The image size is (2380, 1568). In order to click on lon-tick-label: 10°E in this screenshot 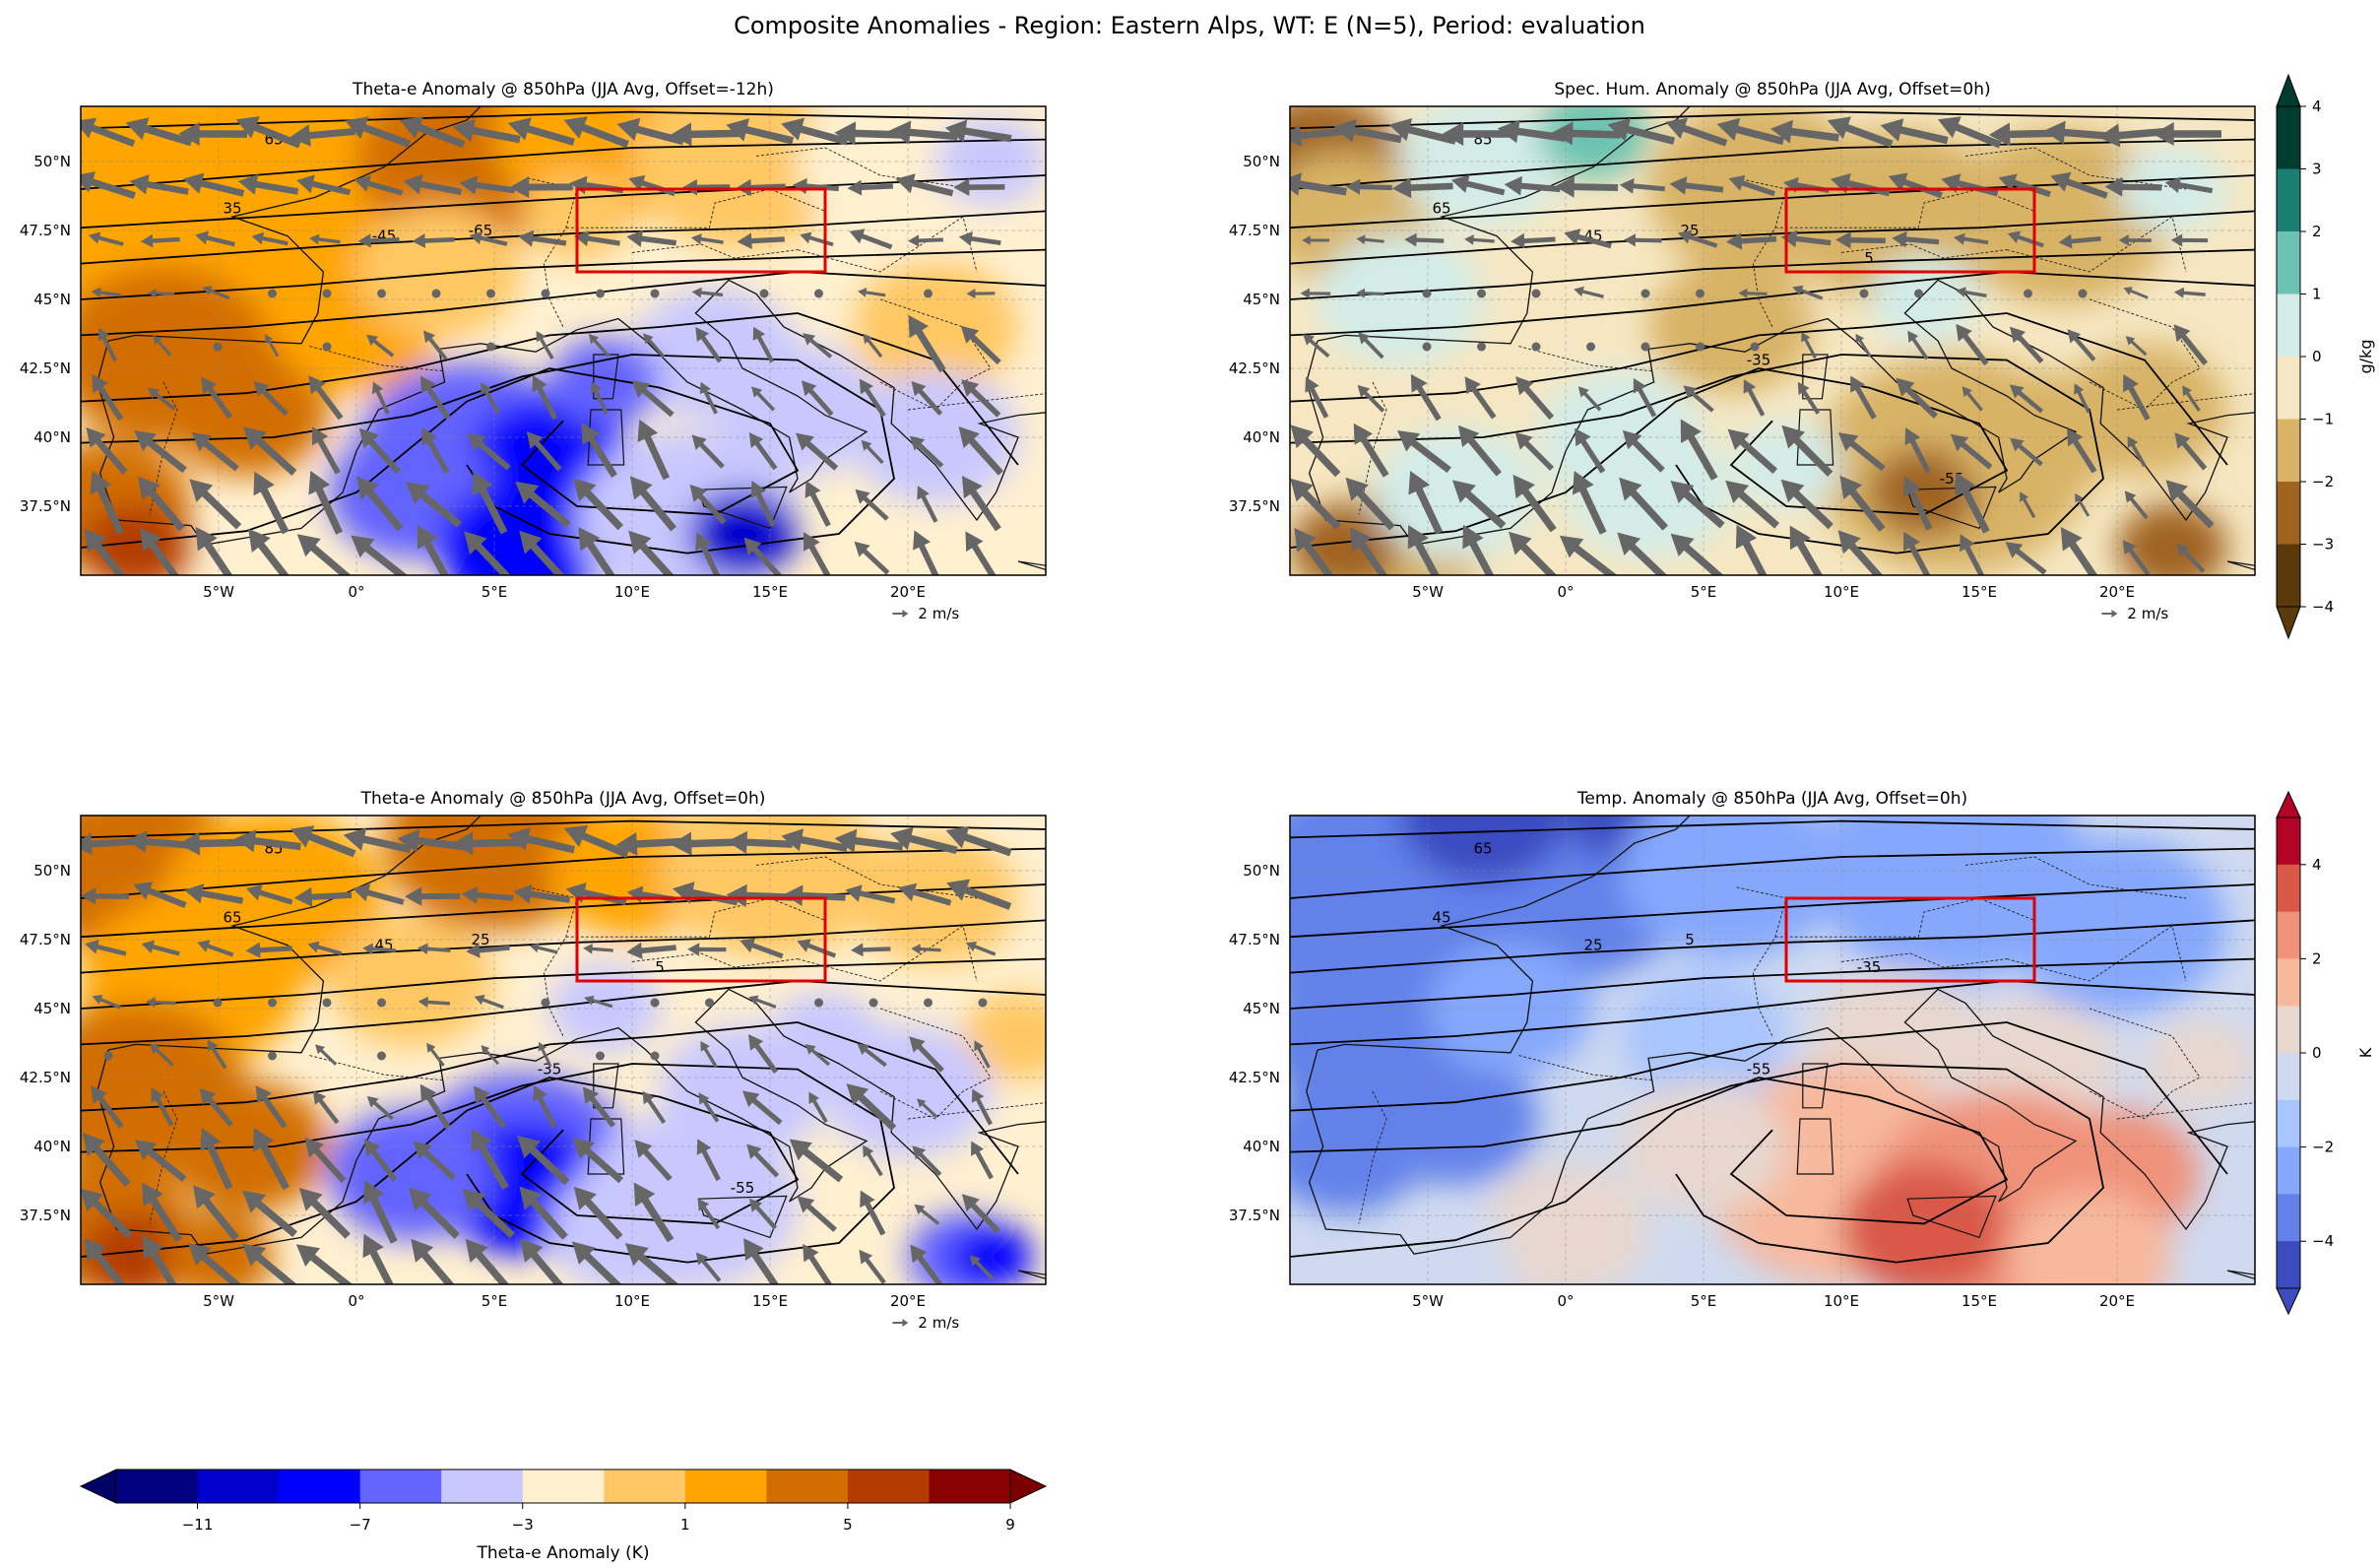, I will do `click(632, 592)`.